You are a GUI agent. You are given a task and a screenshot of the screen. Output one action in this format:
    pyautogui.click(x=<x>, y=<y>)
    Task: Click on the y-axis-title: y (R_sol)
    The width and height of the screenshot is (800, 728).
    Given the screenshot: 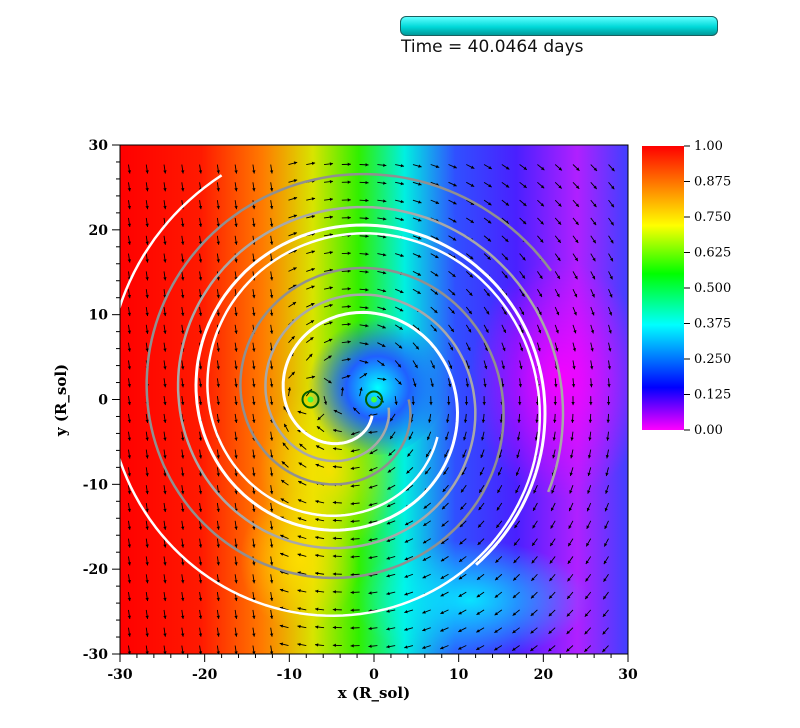 What is the action you would take?
    pyautogui.click(x=61, y=400)
    